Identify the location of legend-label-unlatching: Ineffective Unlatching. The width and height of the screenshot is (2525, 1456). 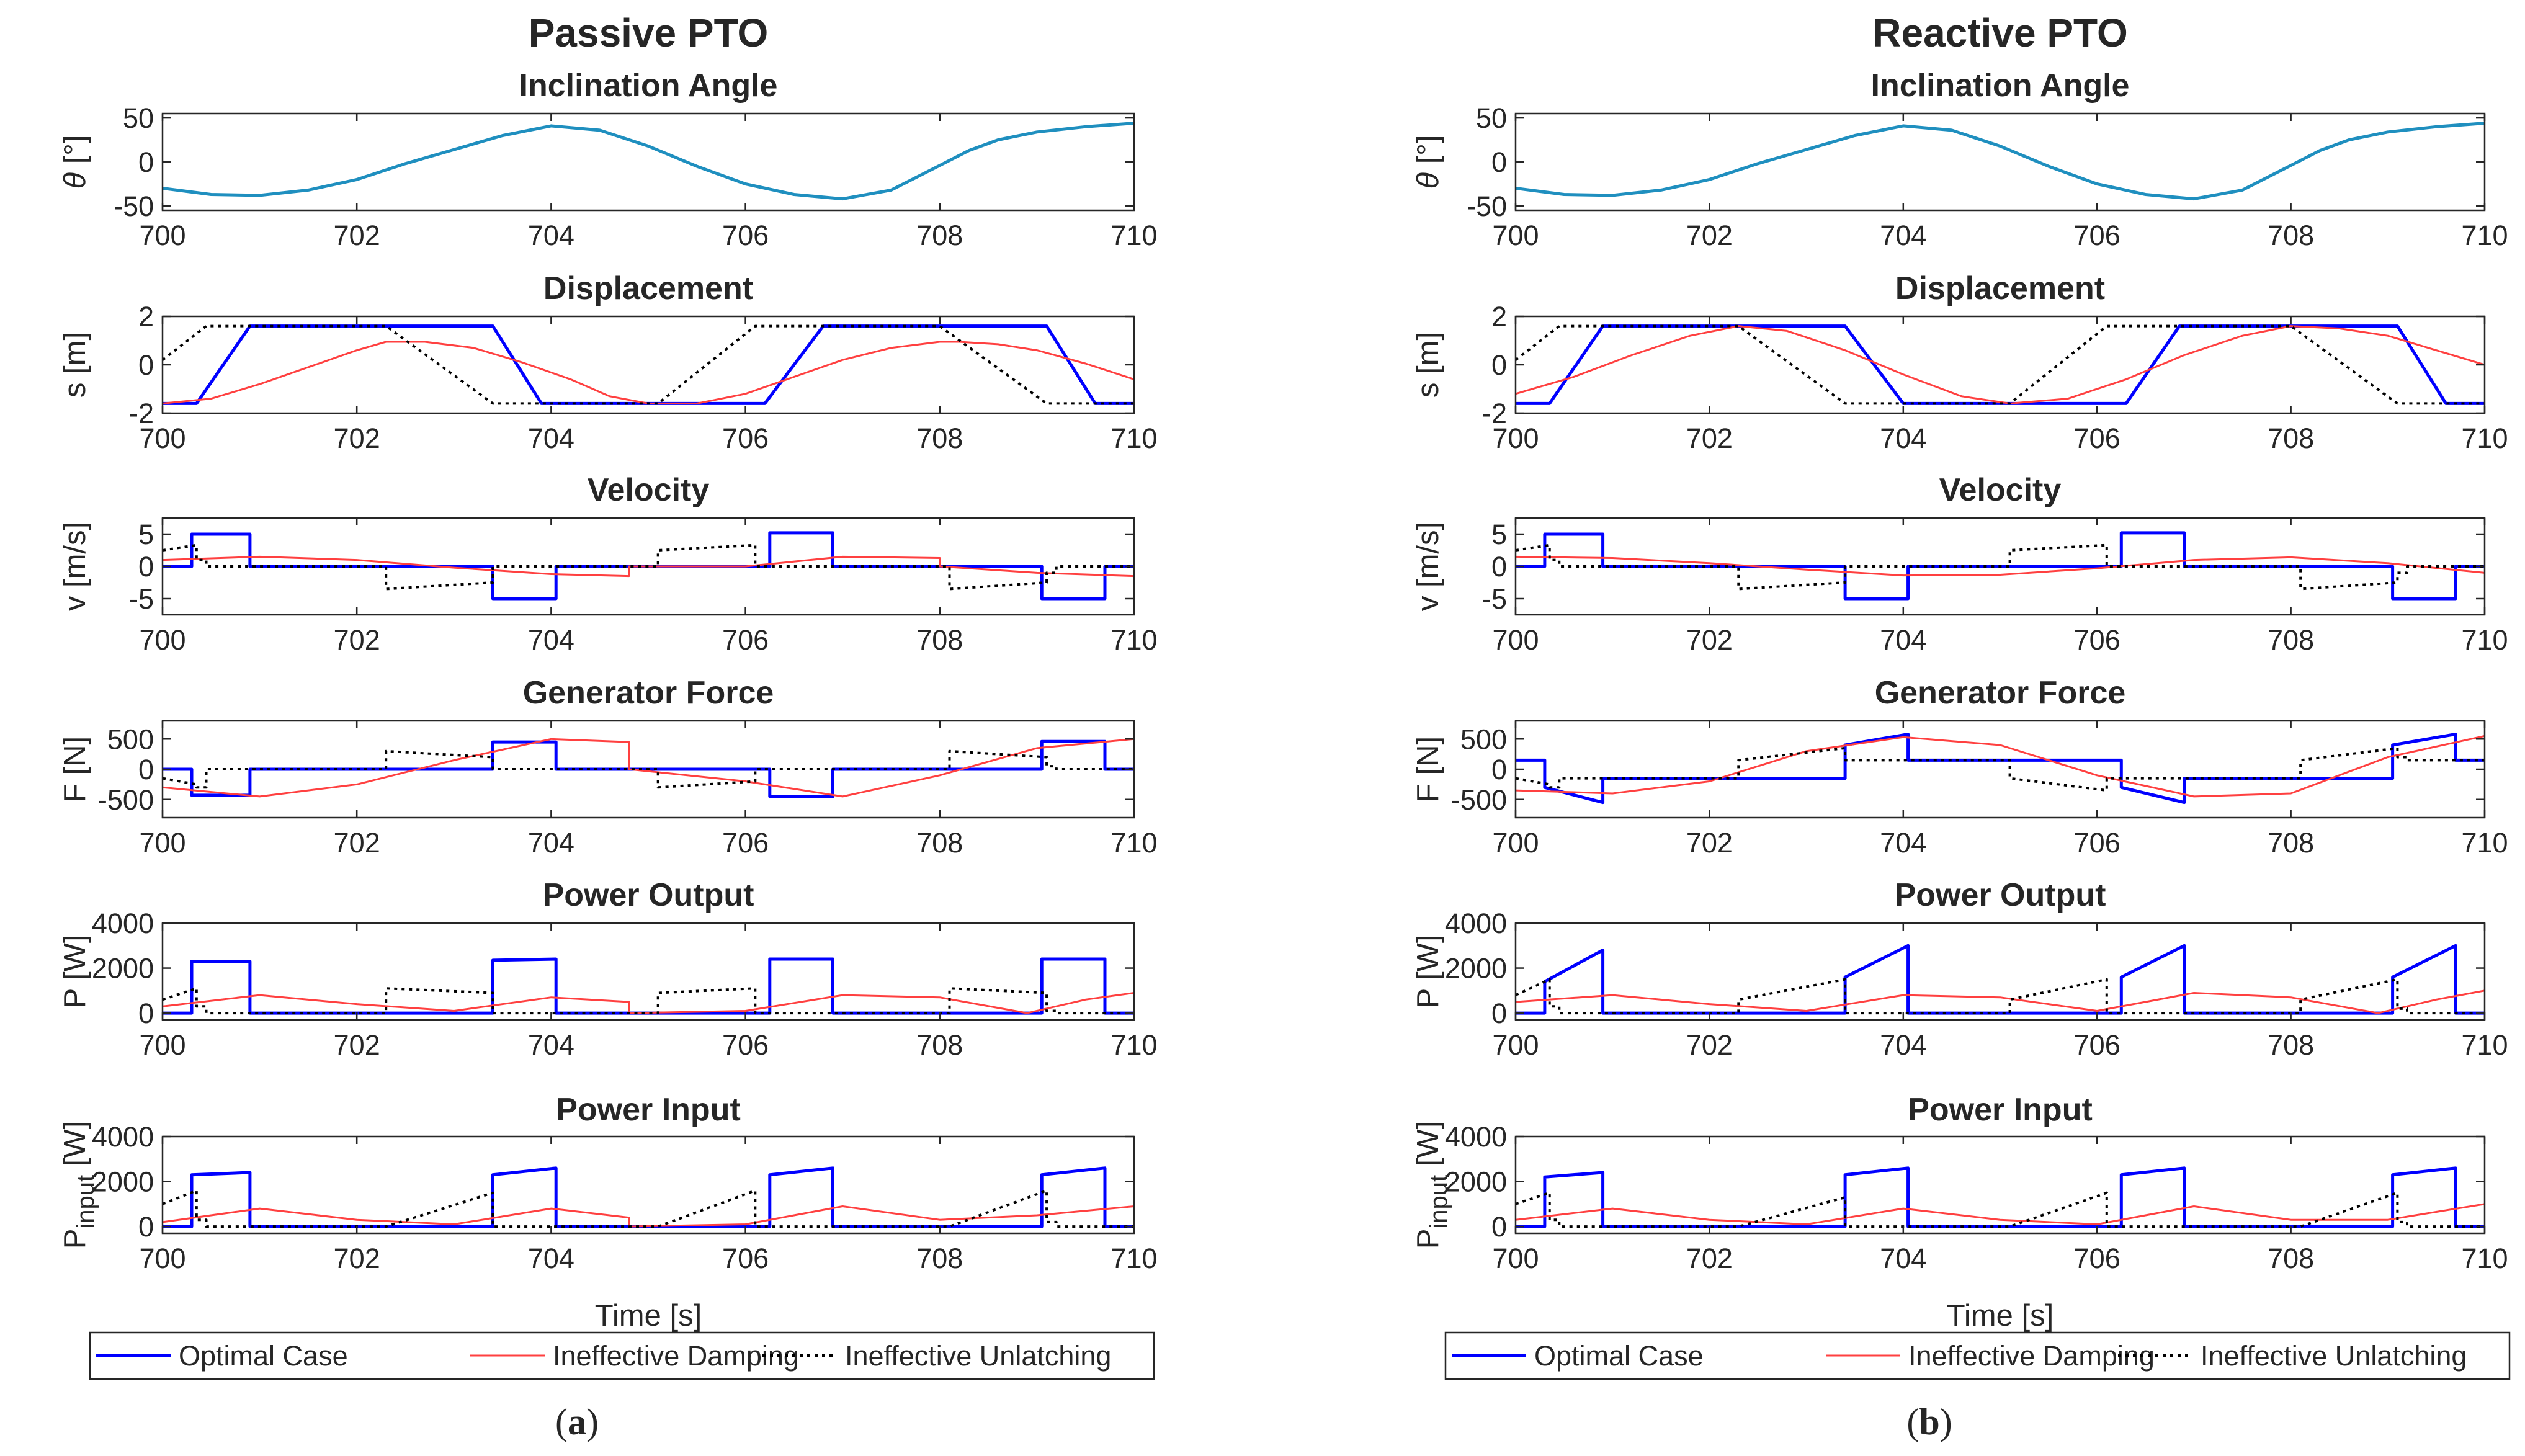
(2334, 1356).